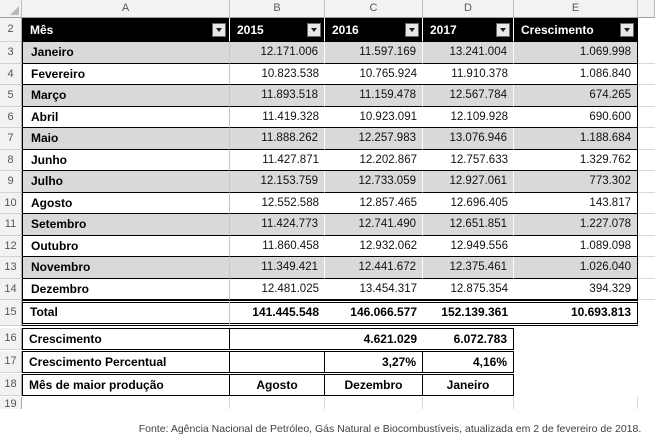 This screenshot has width=655, height=441. Describe the element at coordinates (277, 53) in the screenshot. I see `value-2015-cell: 12.171.006` at that location.